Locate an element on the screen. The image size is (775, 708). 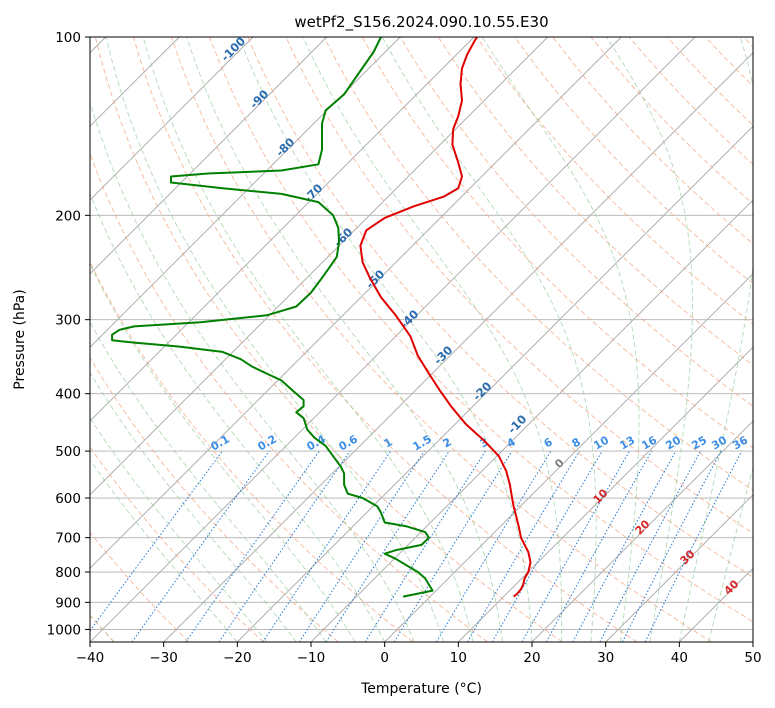
y-tick-label: 1000 is located at coordinates (64, 630).